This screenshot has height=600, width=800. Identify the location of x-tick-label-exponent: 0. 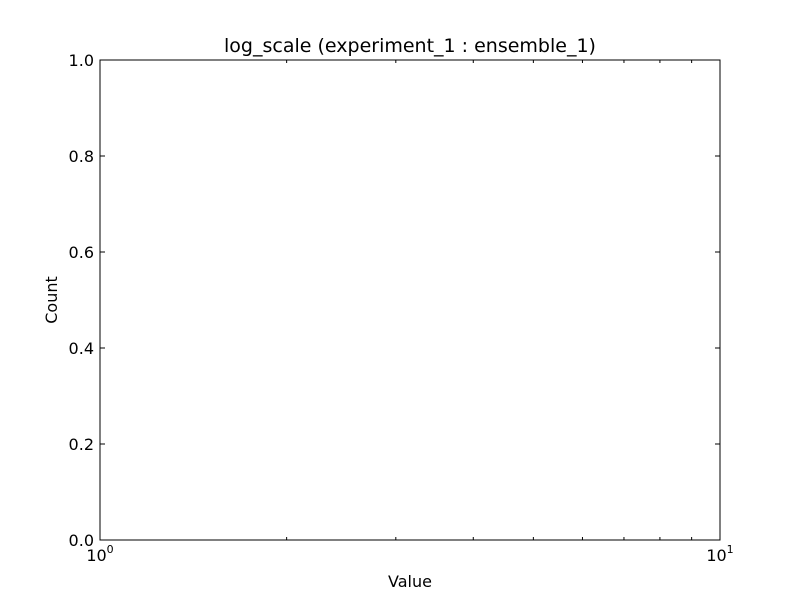
(110, 549).